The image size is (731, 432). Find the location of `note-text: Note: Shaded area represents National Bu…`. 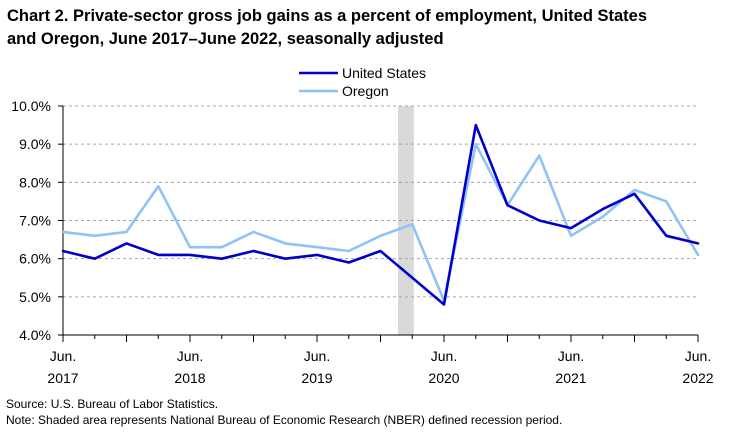

note-text: Note: Shaded area represents National Bu… is located at coordinates (284, 420).